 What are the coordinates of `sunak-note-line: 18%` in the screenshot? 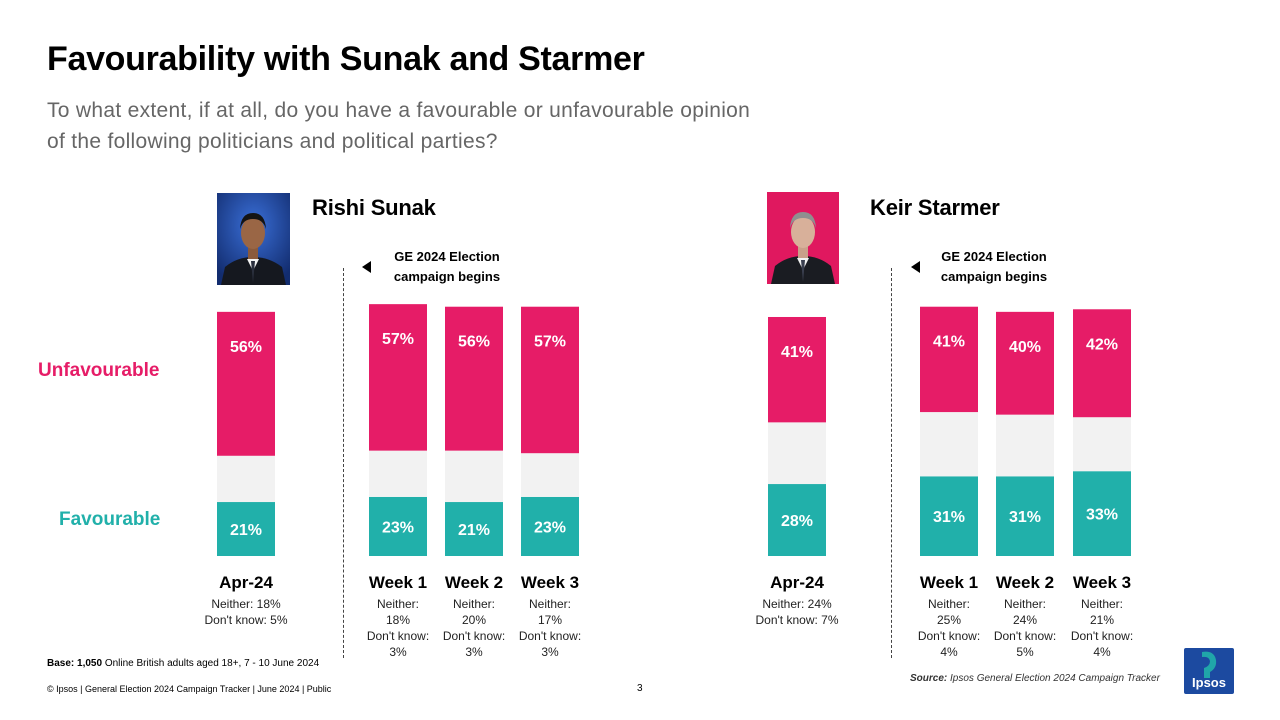 It's located at (398, 620).